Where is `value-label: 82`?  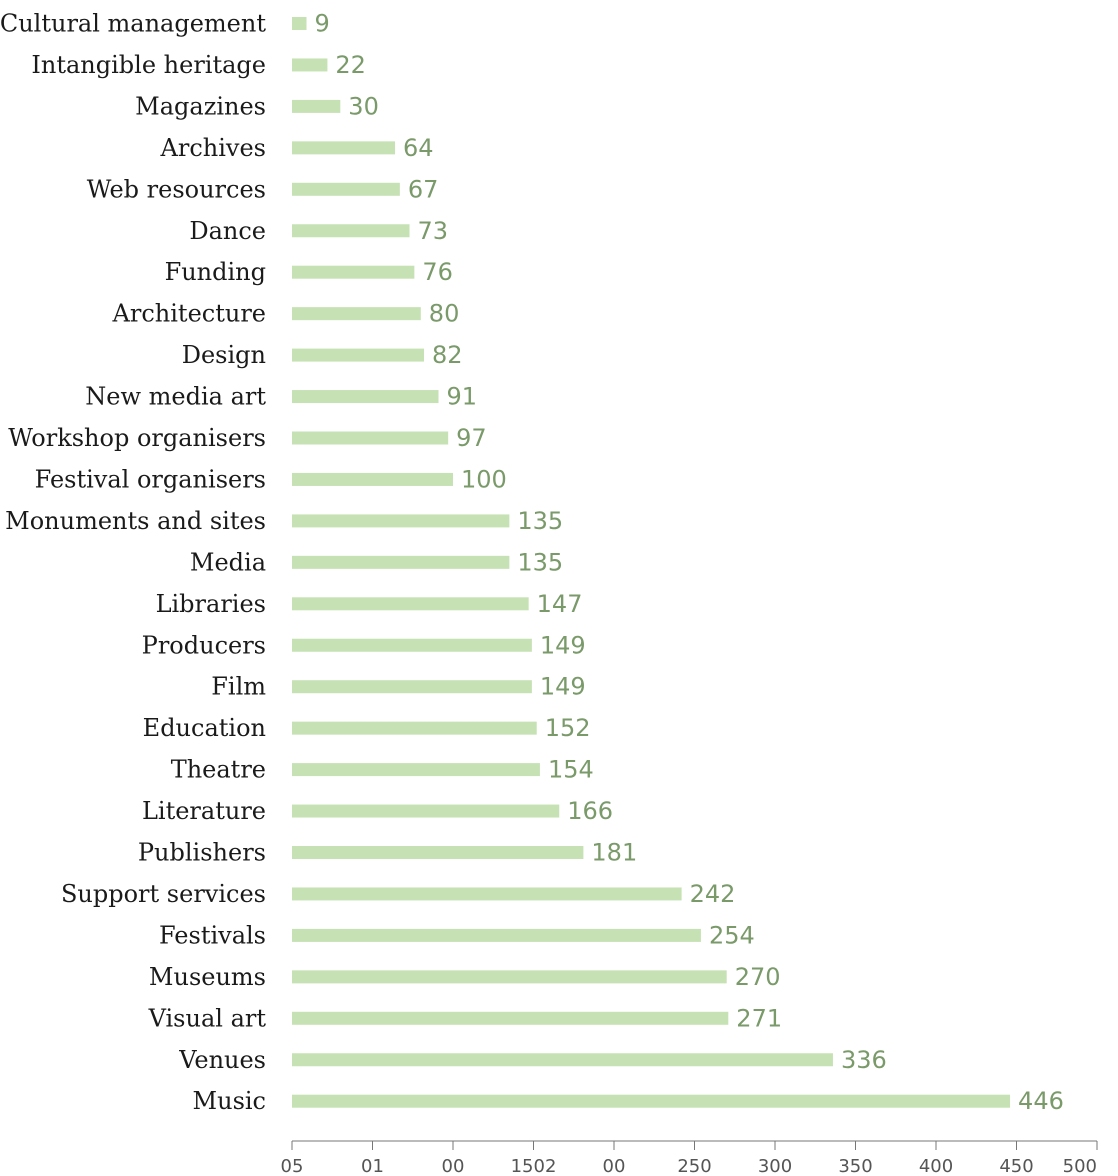
value-label: 82 is located at coordinates (447, 355).